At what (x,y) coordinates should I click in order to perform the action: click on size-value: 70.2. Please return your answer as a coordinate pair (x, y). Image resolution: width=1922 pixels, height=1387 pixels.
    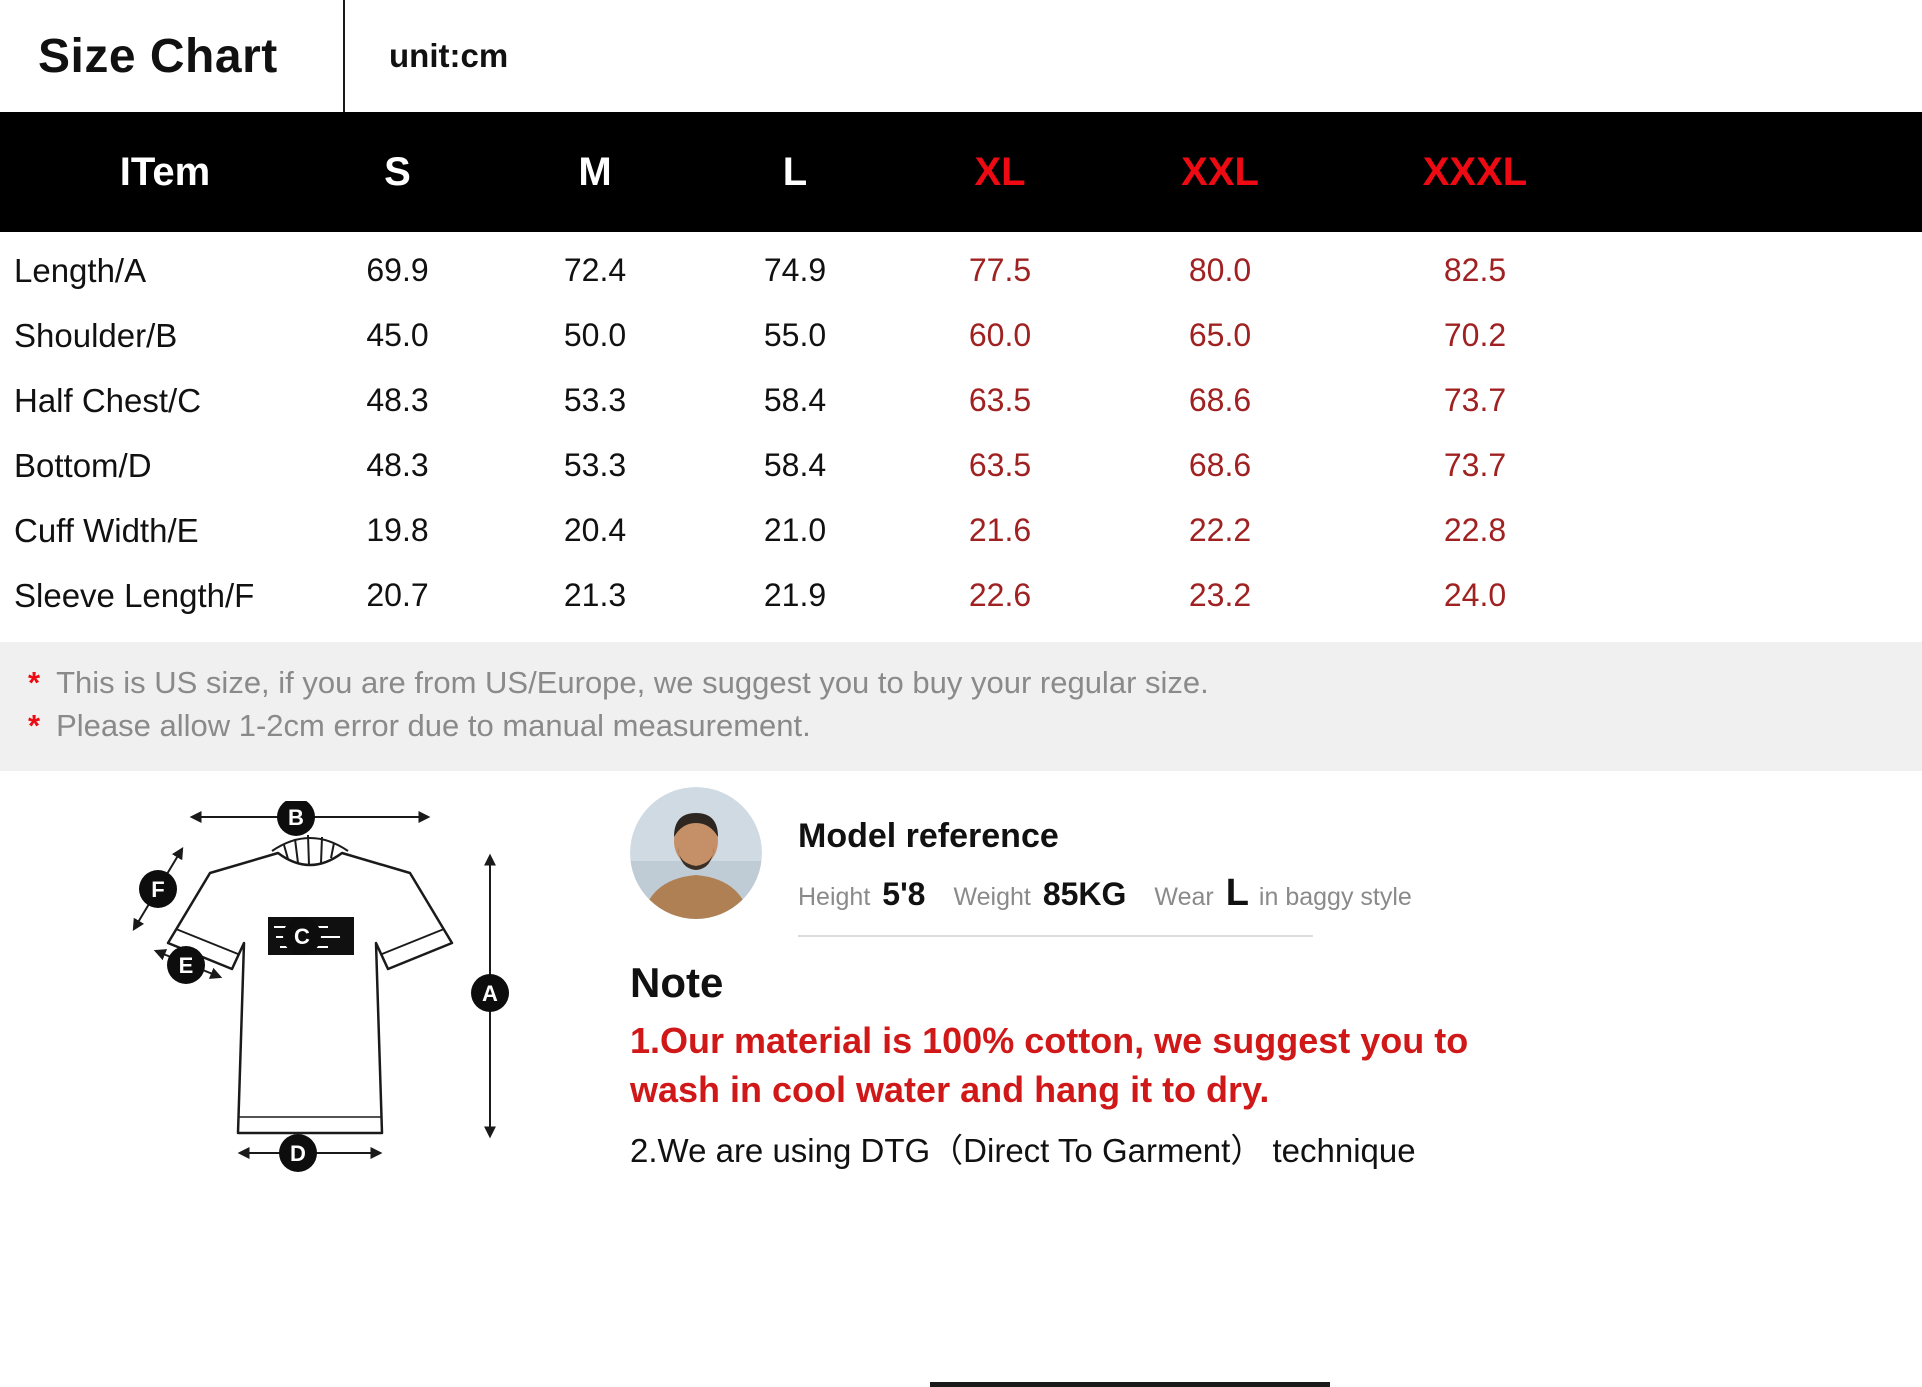
    Looking at the image, I should click on (1475, 335).